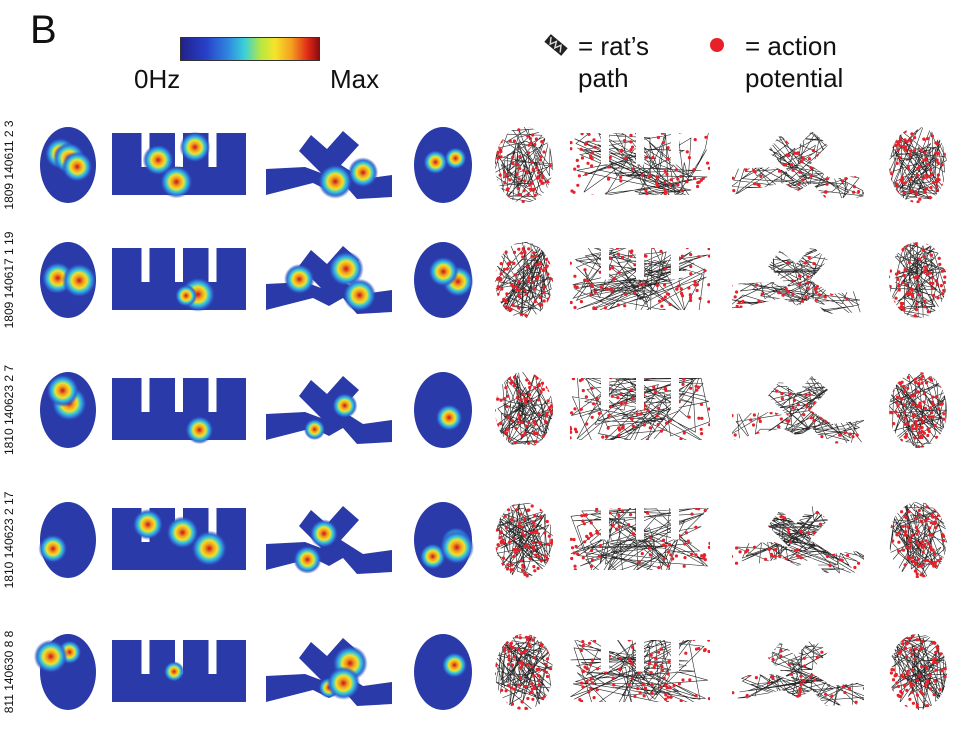 The width and height of the screenshot is (975, 747). What do you see at coordinates (9, 280) in the screenshot?
I see `row-label: 1809 140617 1 19` at bounding box center [9, 280].